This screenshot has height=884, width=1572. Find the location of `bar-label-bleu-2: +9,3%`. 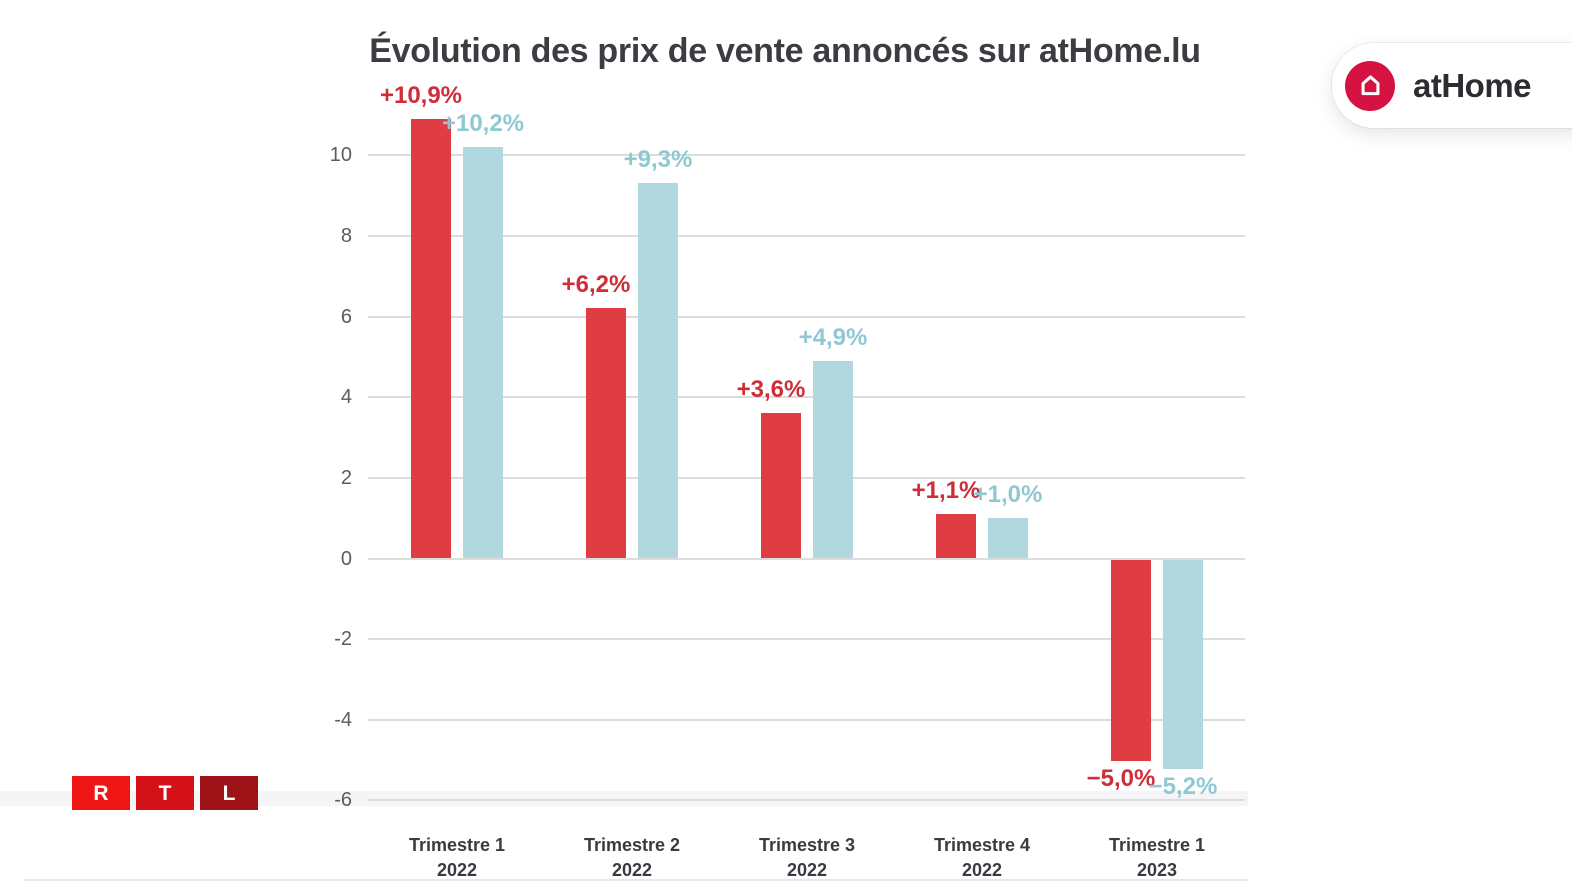

bar-label-bleu-2: +9,3% is located at coordinates (658, 160).